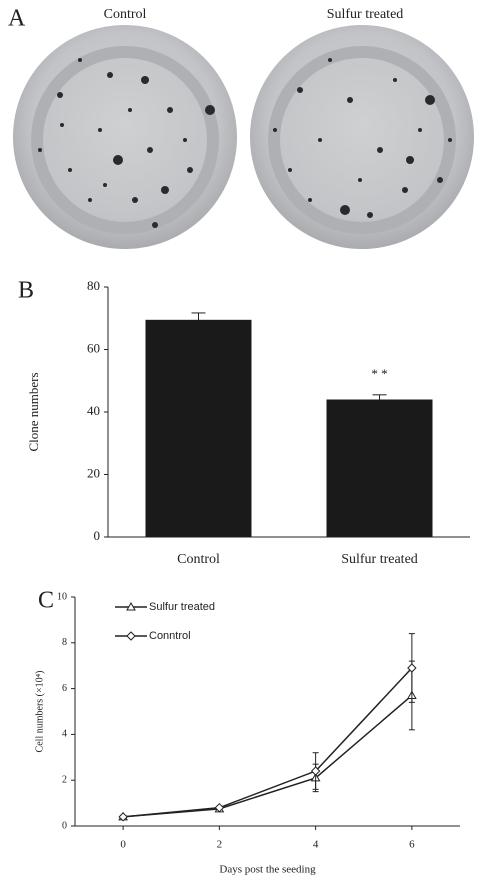  I want to click on x-tick-label: Sulfur treated, so click(379, 559).